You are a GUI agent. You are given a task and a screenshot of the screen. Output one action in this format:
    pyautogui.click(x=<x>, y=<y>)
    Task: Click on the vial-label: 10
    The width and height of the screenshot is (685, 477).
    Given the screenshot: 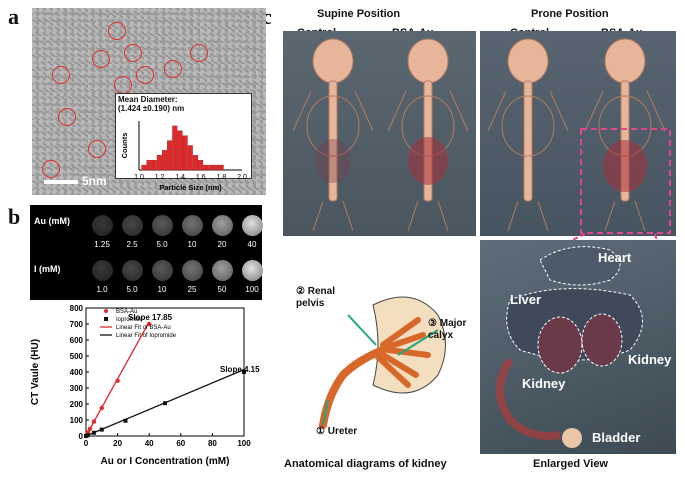 What is the action you would take?
    pyautogui.click(x=192, y=244)
    